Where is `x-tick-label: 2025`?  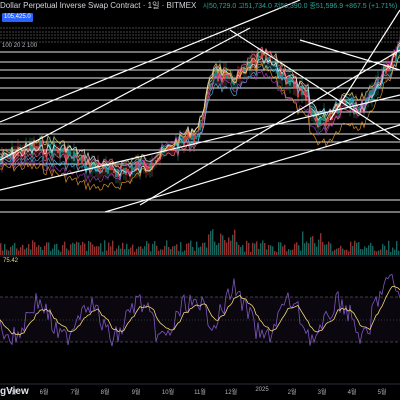 x-tick-label: 2025 is located at coordinates (262, 390).